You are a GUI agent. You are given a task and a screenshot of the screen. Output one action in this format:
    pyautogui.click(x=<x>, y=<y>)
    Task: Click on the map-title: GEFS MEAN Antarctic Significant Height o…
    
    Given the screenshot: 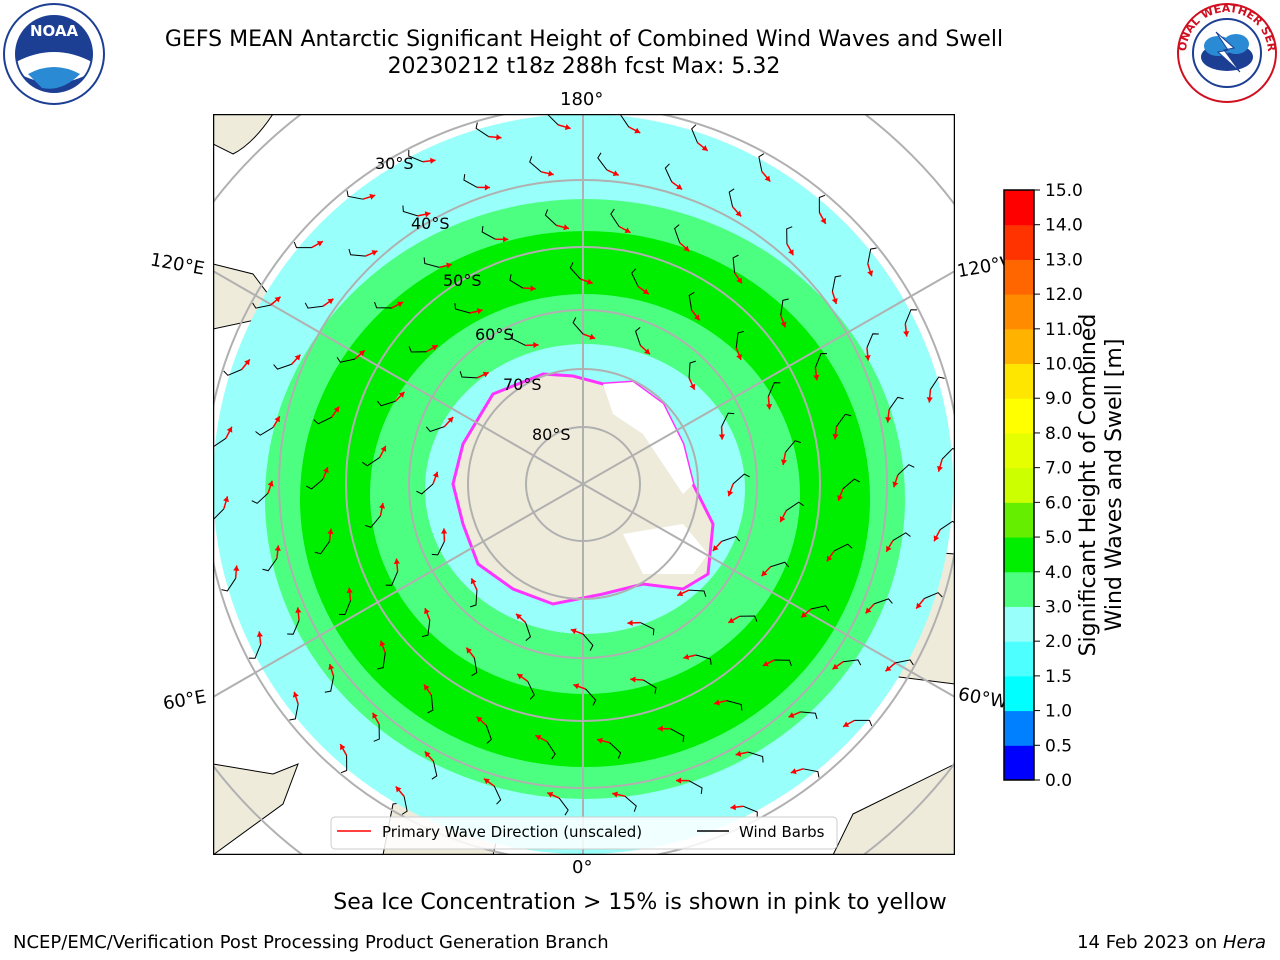 What is the action you would take?
    pyautogui.click(x=584, y=39)
    